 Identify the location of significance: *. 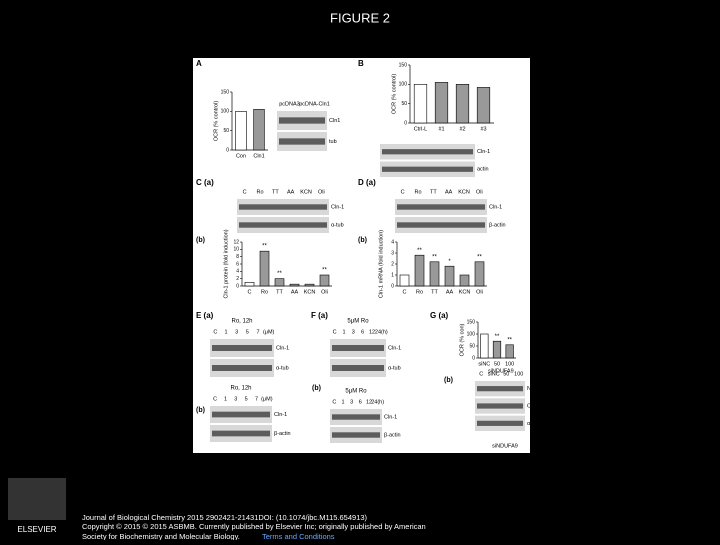
(449, 262).